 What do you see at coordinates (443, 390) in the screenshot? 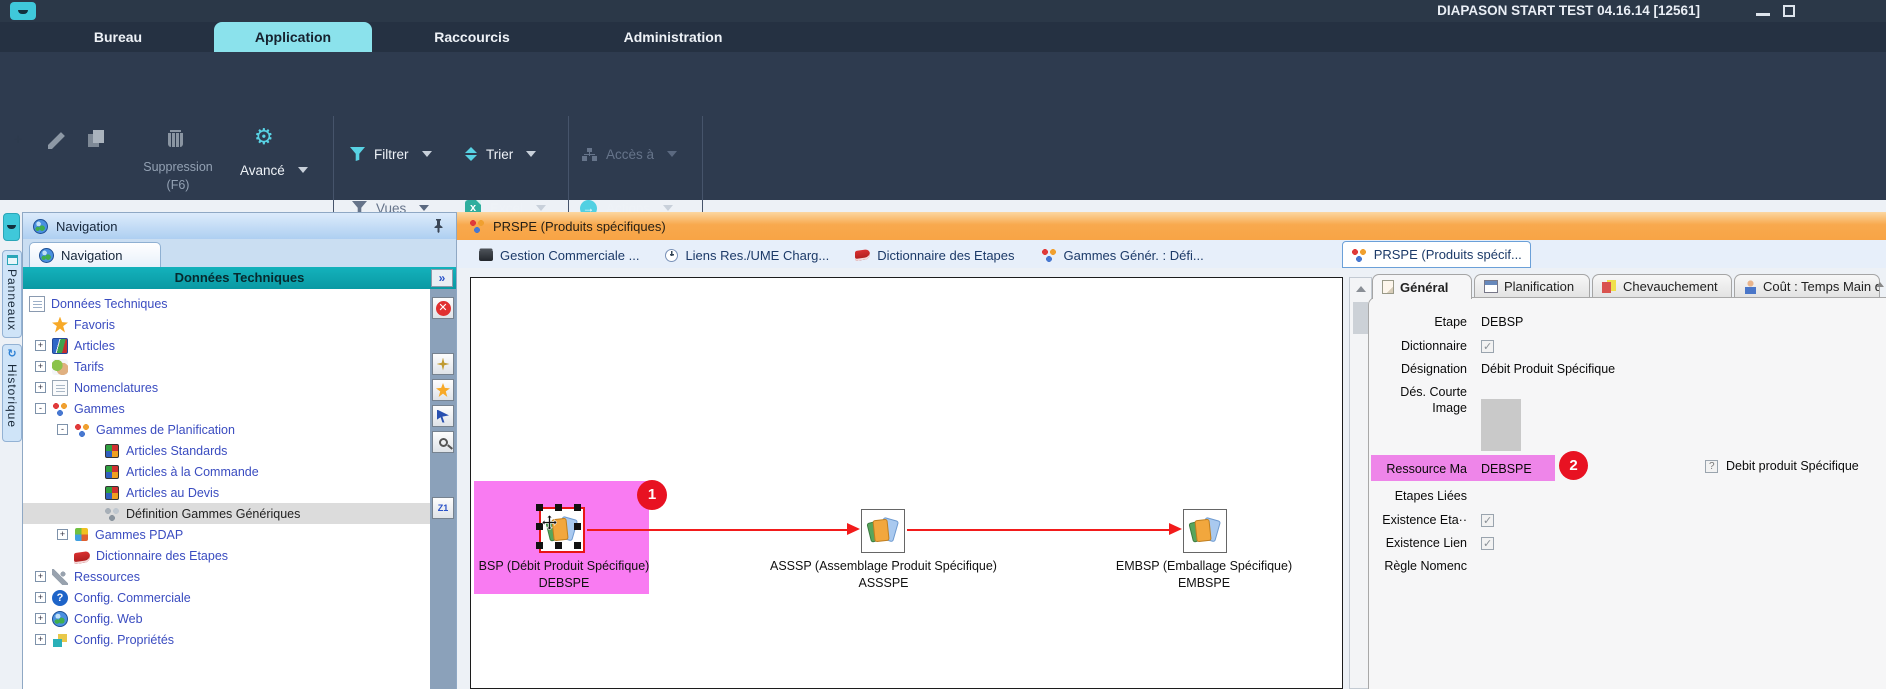
I see `favorites-button` at bounding box center [443, 390].